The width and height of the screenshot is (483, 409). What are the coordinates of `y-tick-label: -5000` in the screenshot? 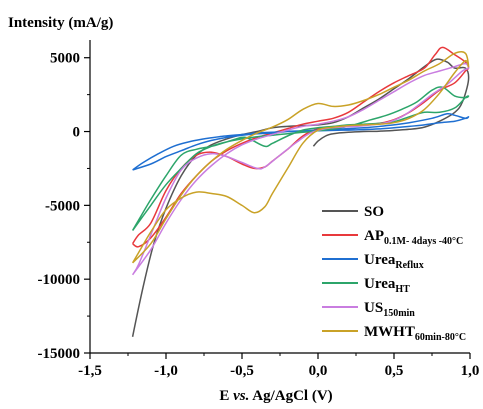 It's located at (62, 206).